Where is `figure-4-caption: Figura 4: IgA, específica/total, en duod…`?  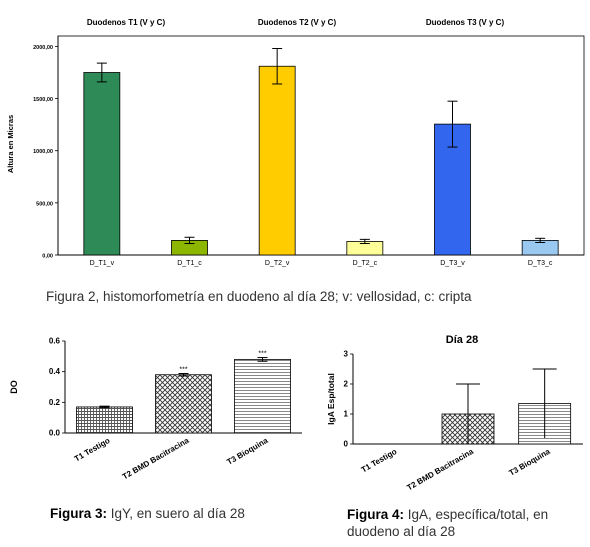 figure-4-caption: Figura 4: IgA, específica/total, en duod… is located at coordinates (465, 523).